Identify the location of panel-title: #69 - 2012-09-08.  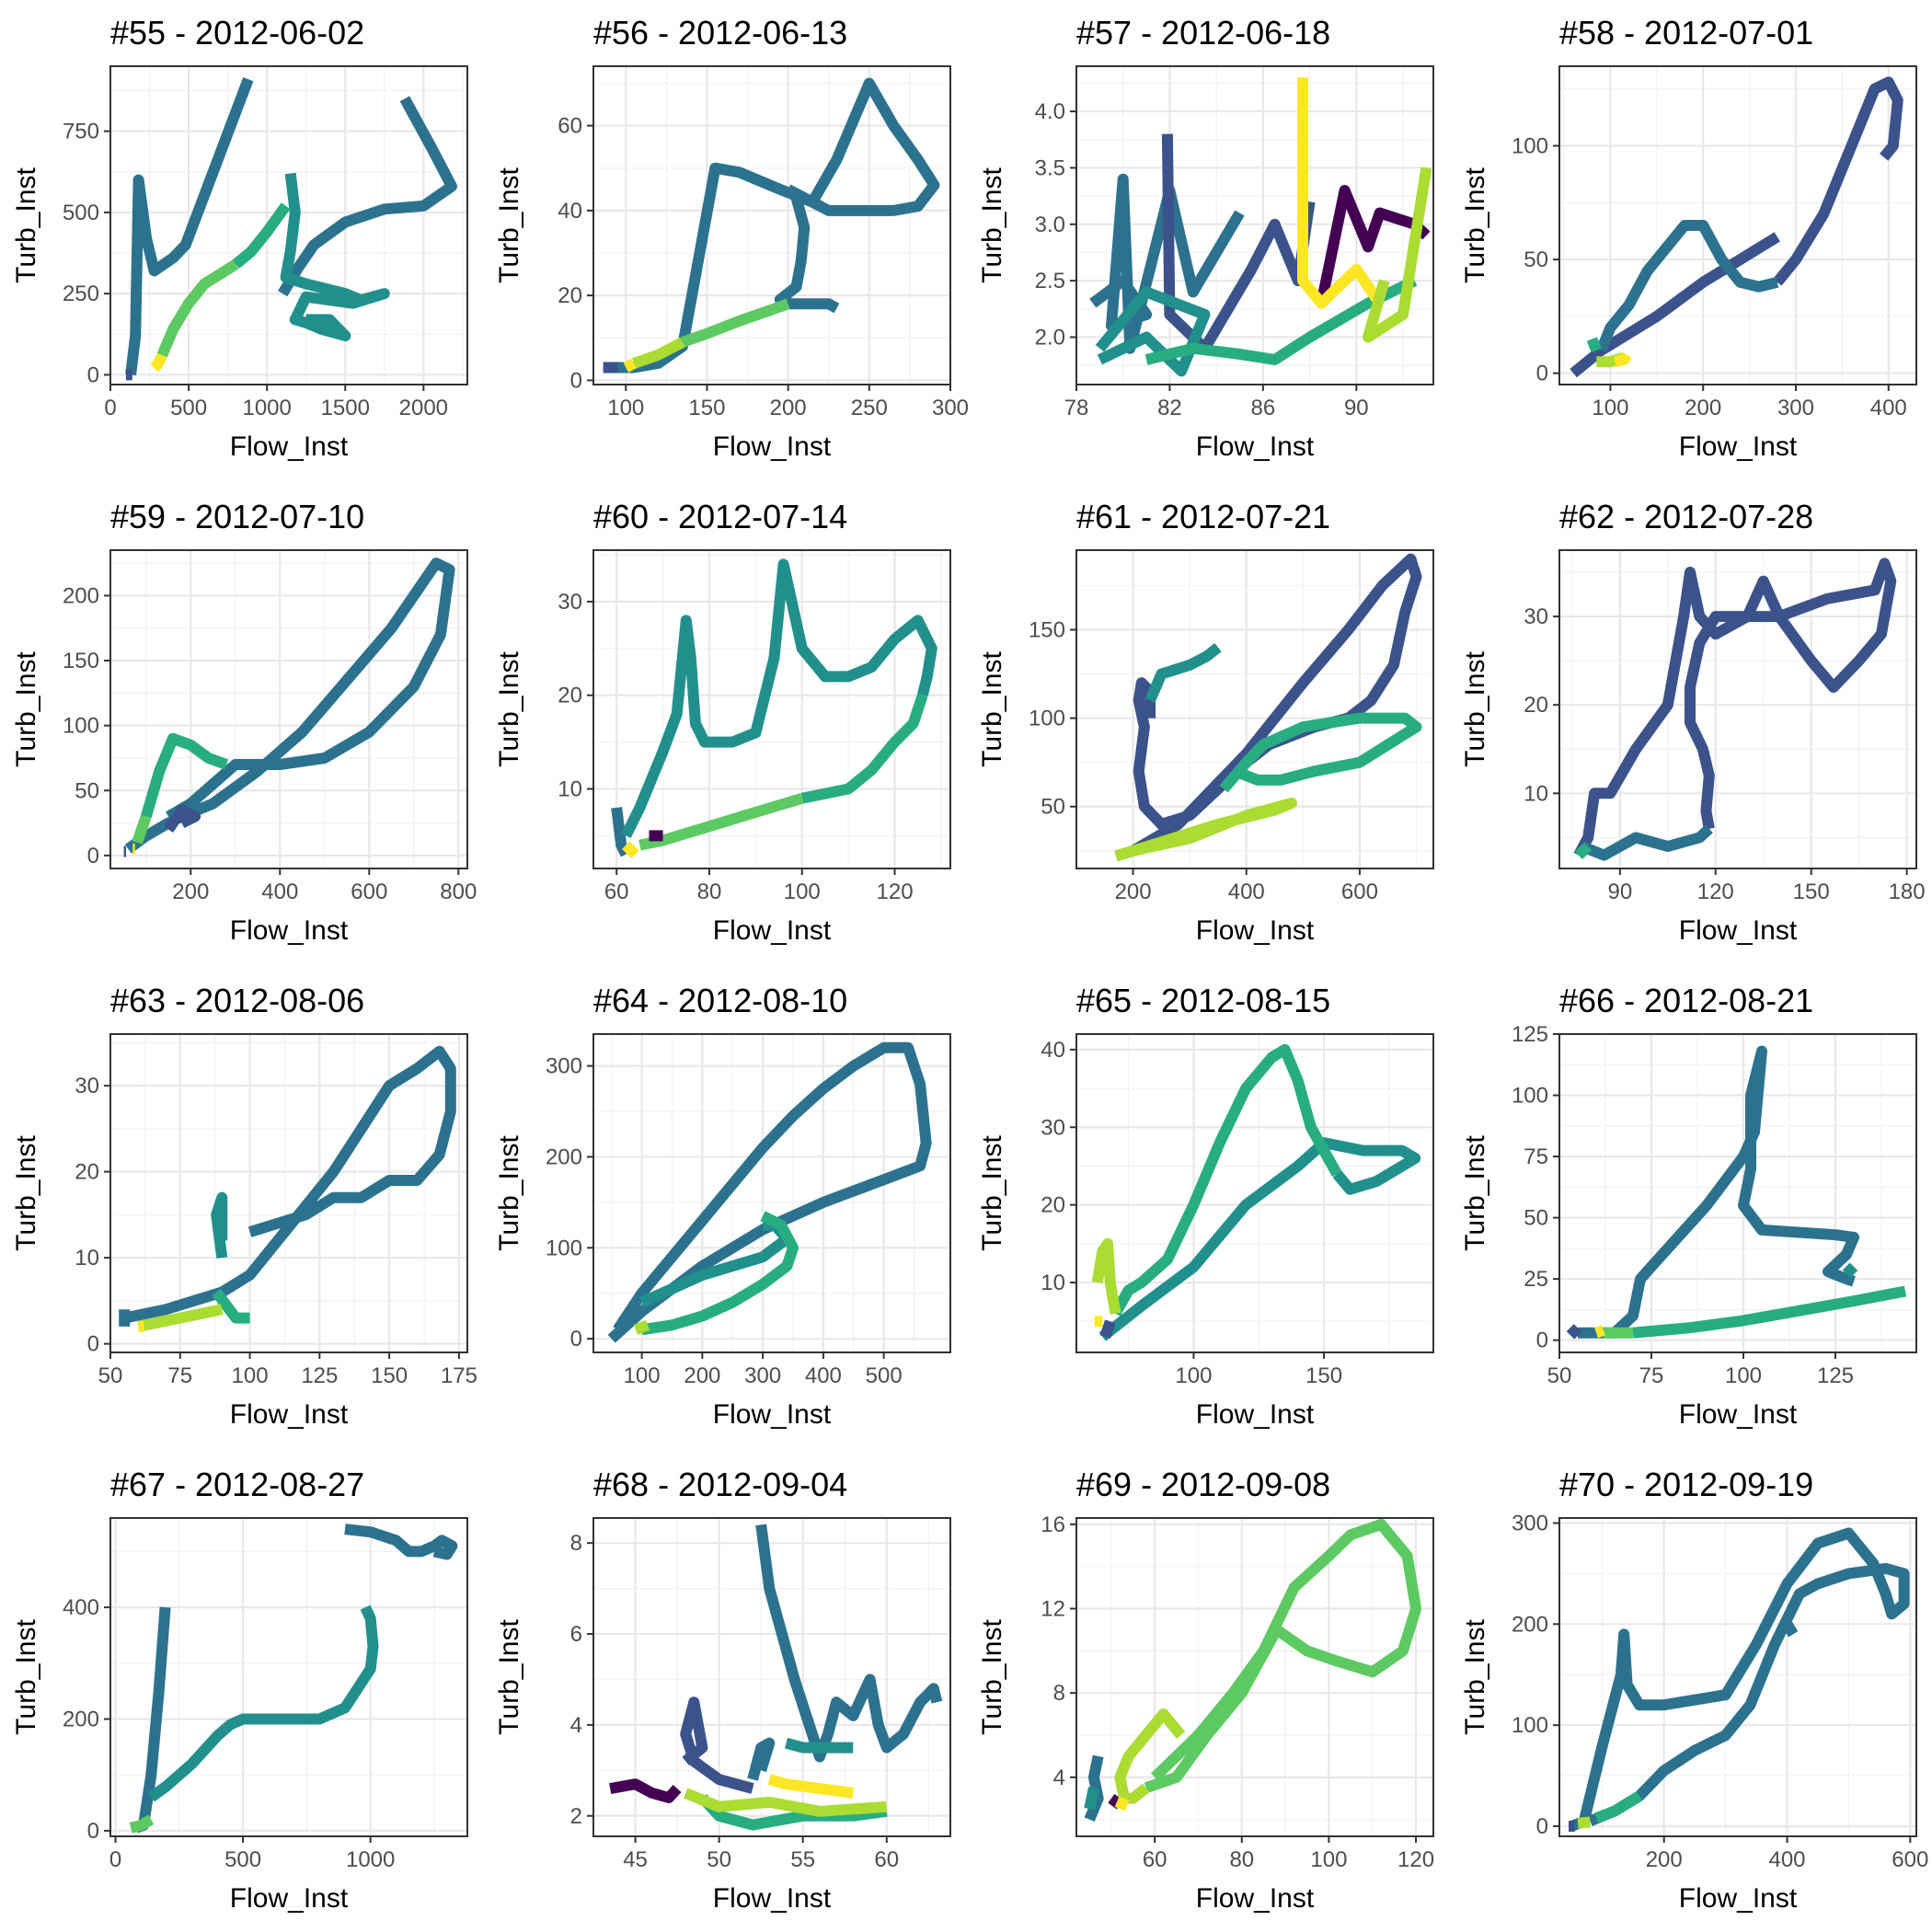
(1203, 1484).